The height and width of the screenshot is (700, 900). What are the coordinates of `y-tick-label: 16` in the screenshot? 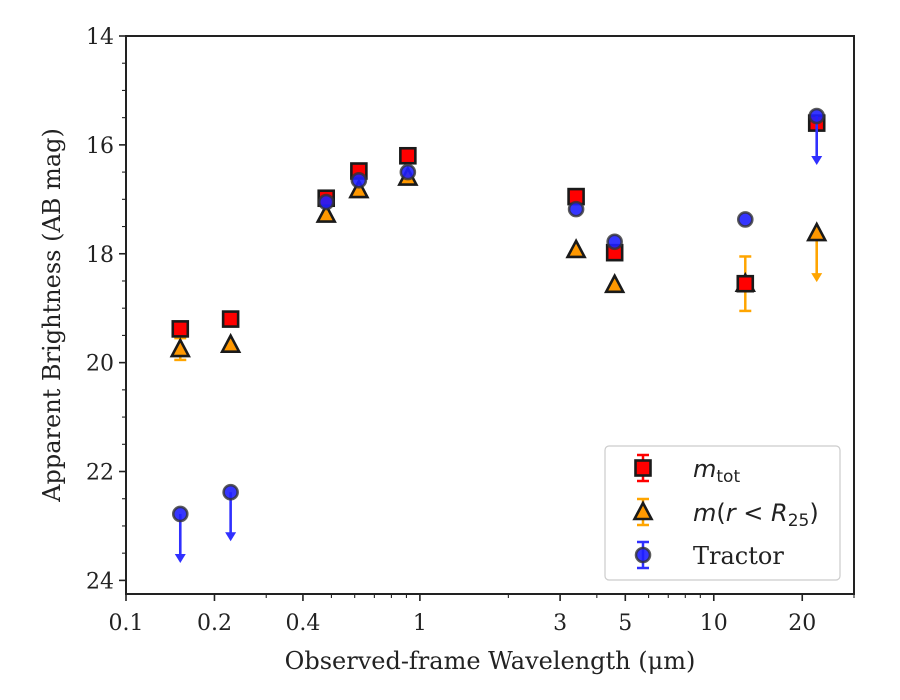 It's located at (100, 146).